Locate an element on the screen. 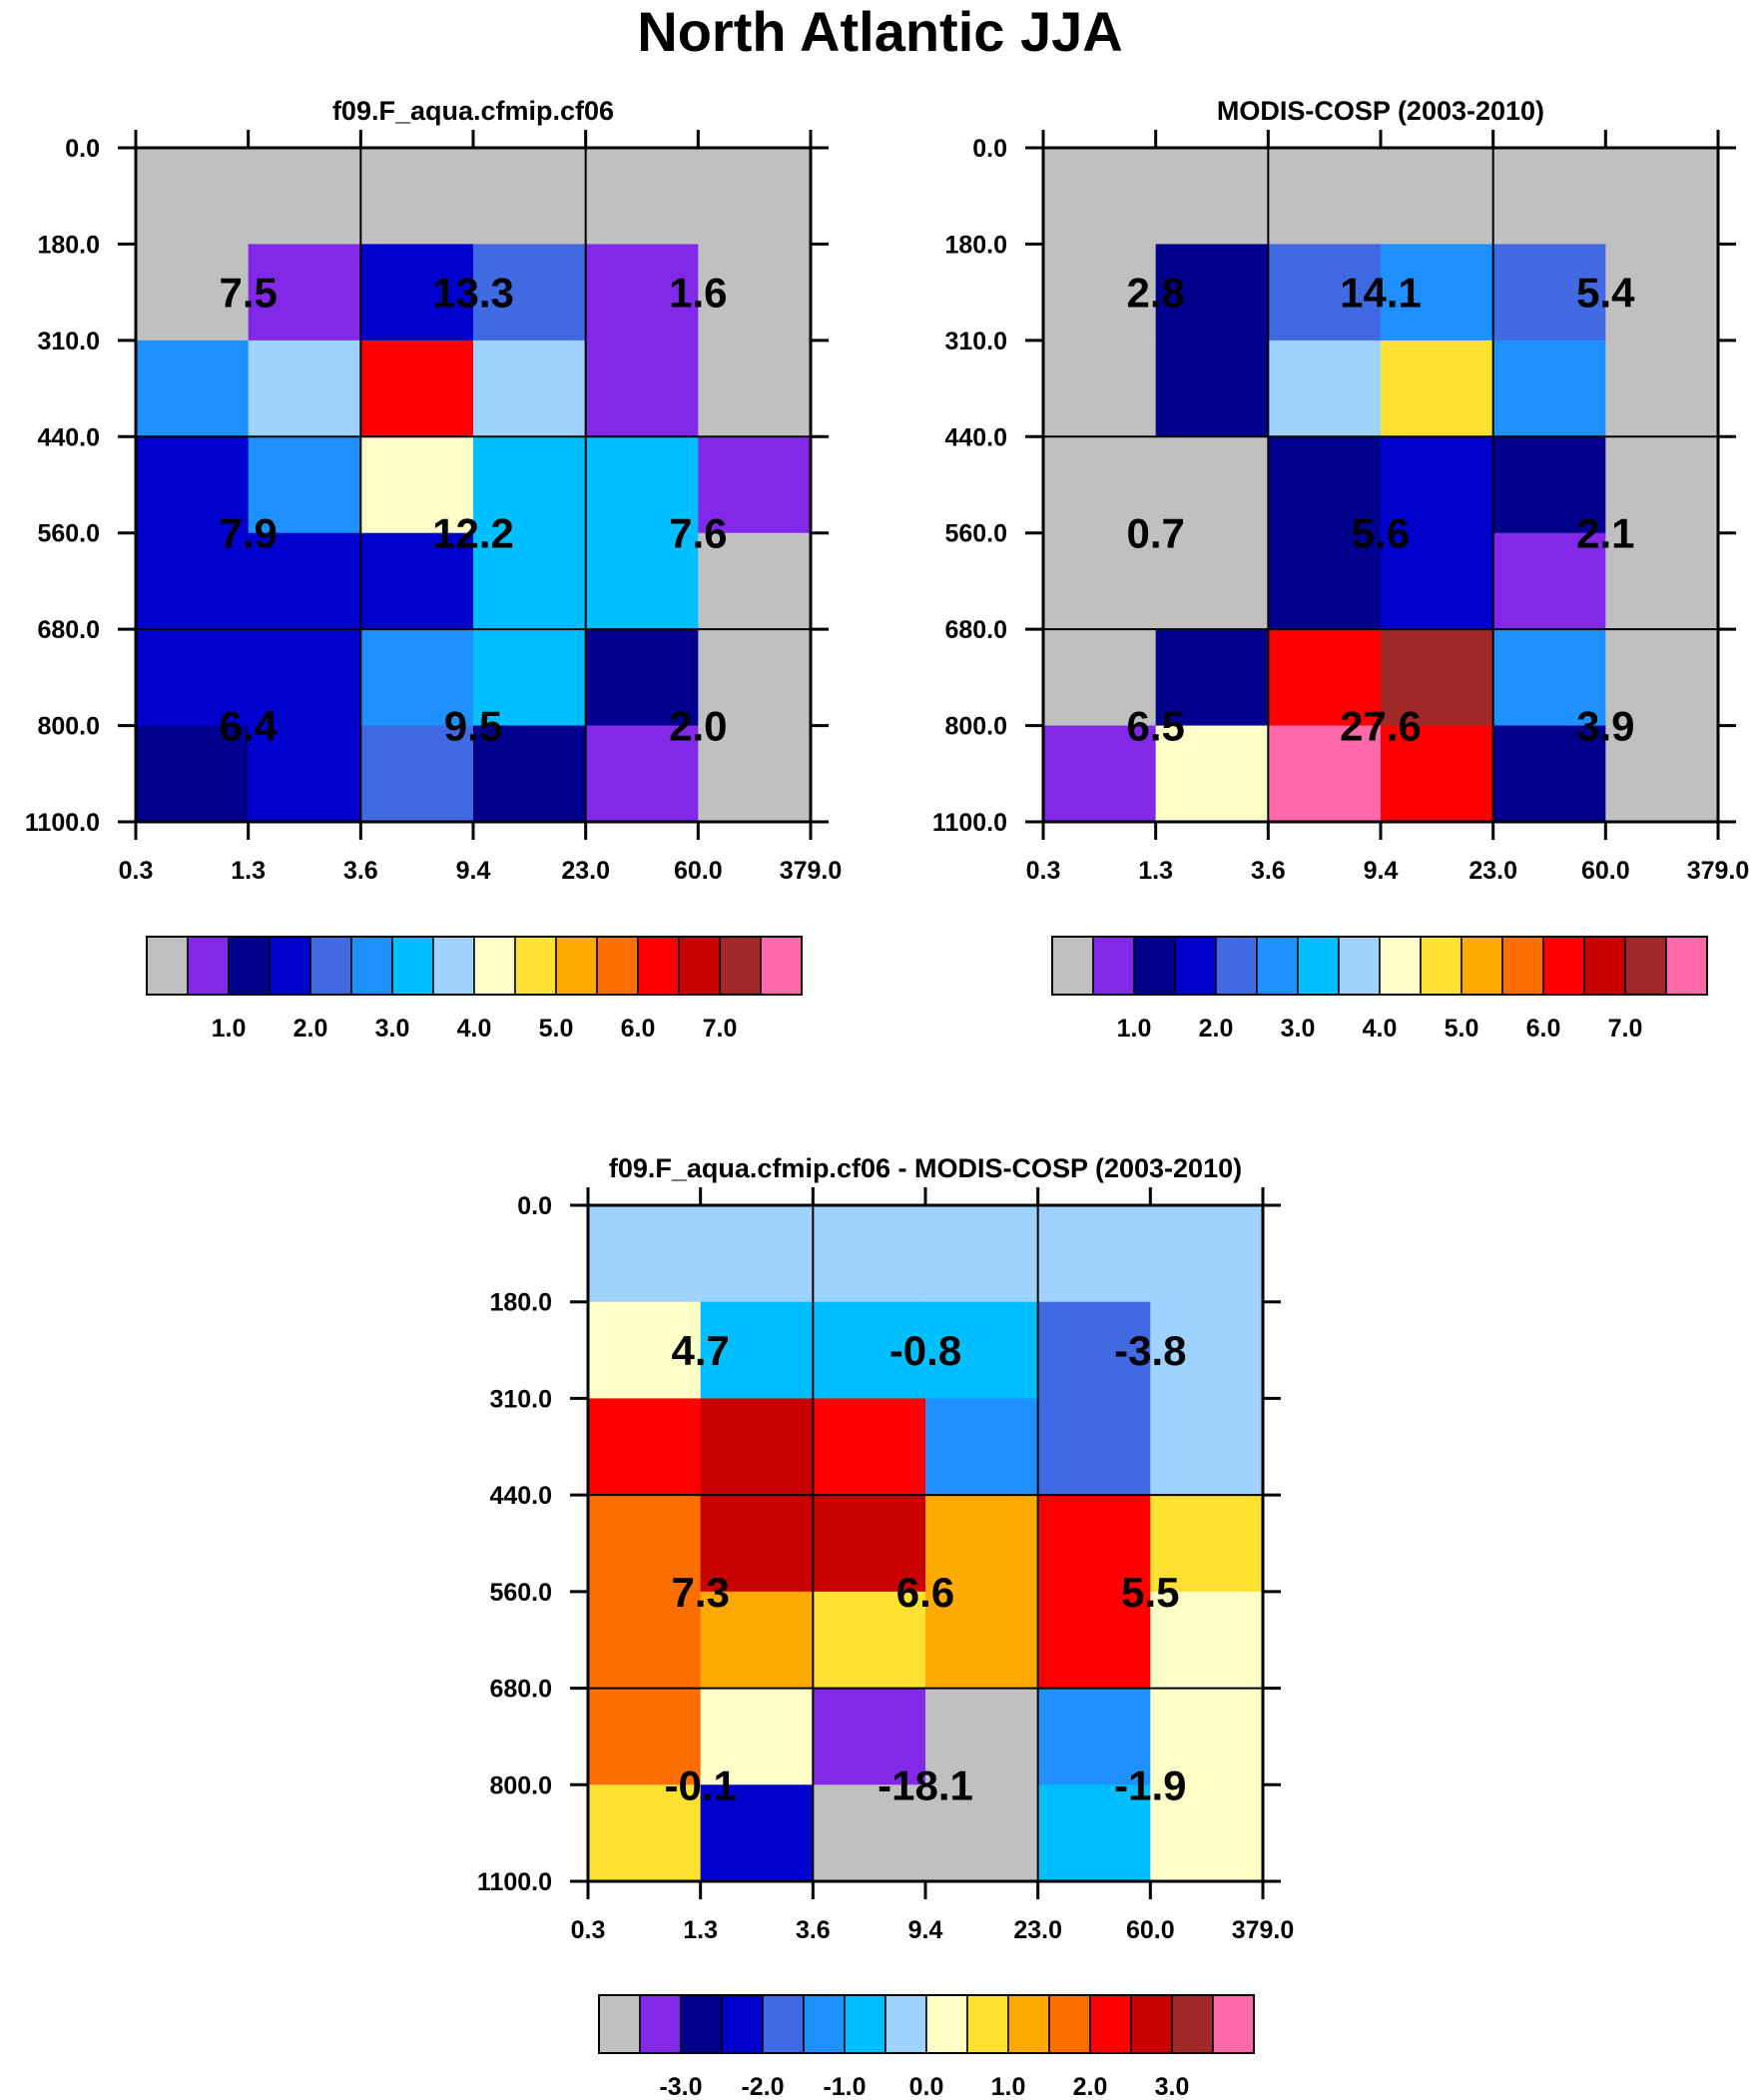 Image resolution: width=1760 pixels, height=2100 pixels. box-value-label: 7.9 is located at coordinates (248, 533).